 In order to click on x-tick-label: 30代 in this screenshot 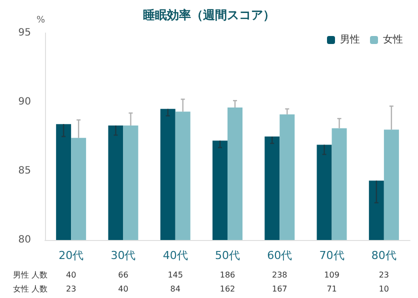, I will do `click(123, 255)`.